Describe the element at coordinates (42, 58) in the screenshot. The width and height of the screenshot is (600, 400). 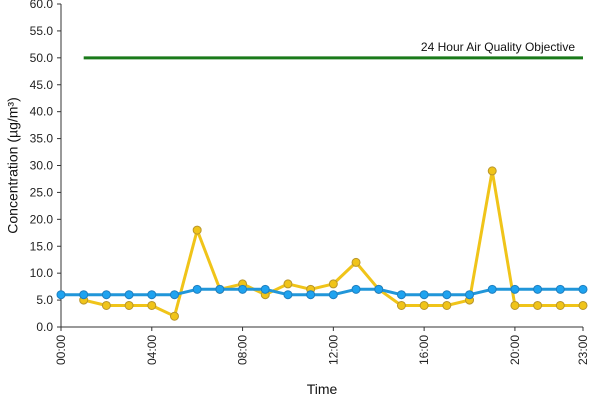
I see `y-tick-label: 50.0` at that location.